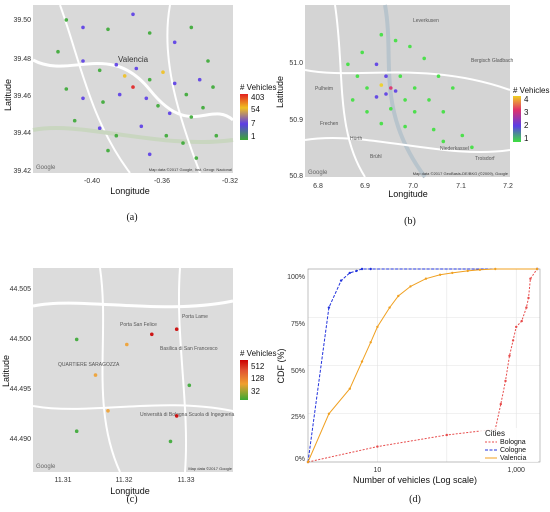 The width and height of the screenshot is (550, 512). Describe the element at coordinates (415, 499) in the screenshot. I see `panel-caption: (d)` at that location.